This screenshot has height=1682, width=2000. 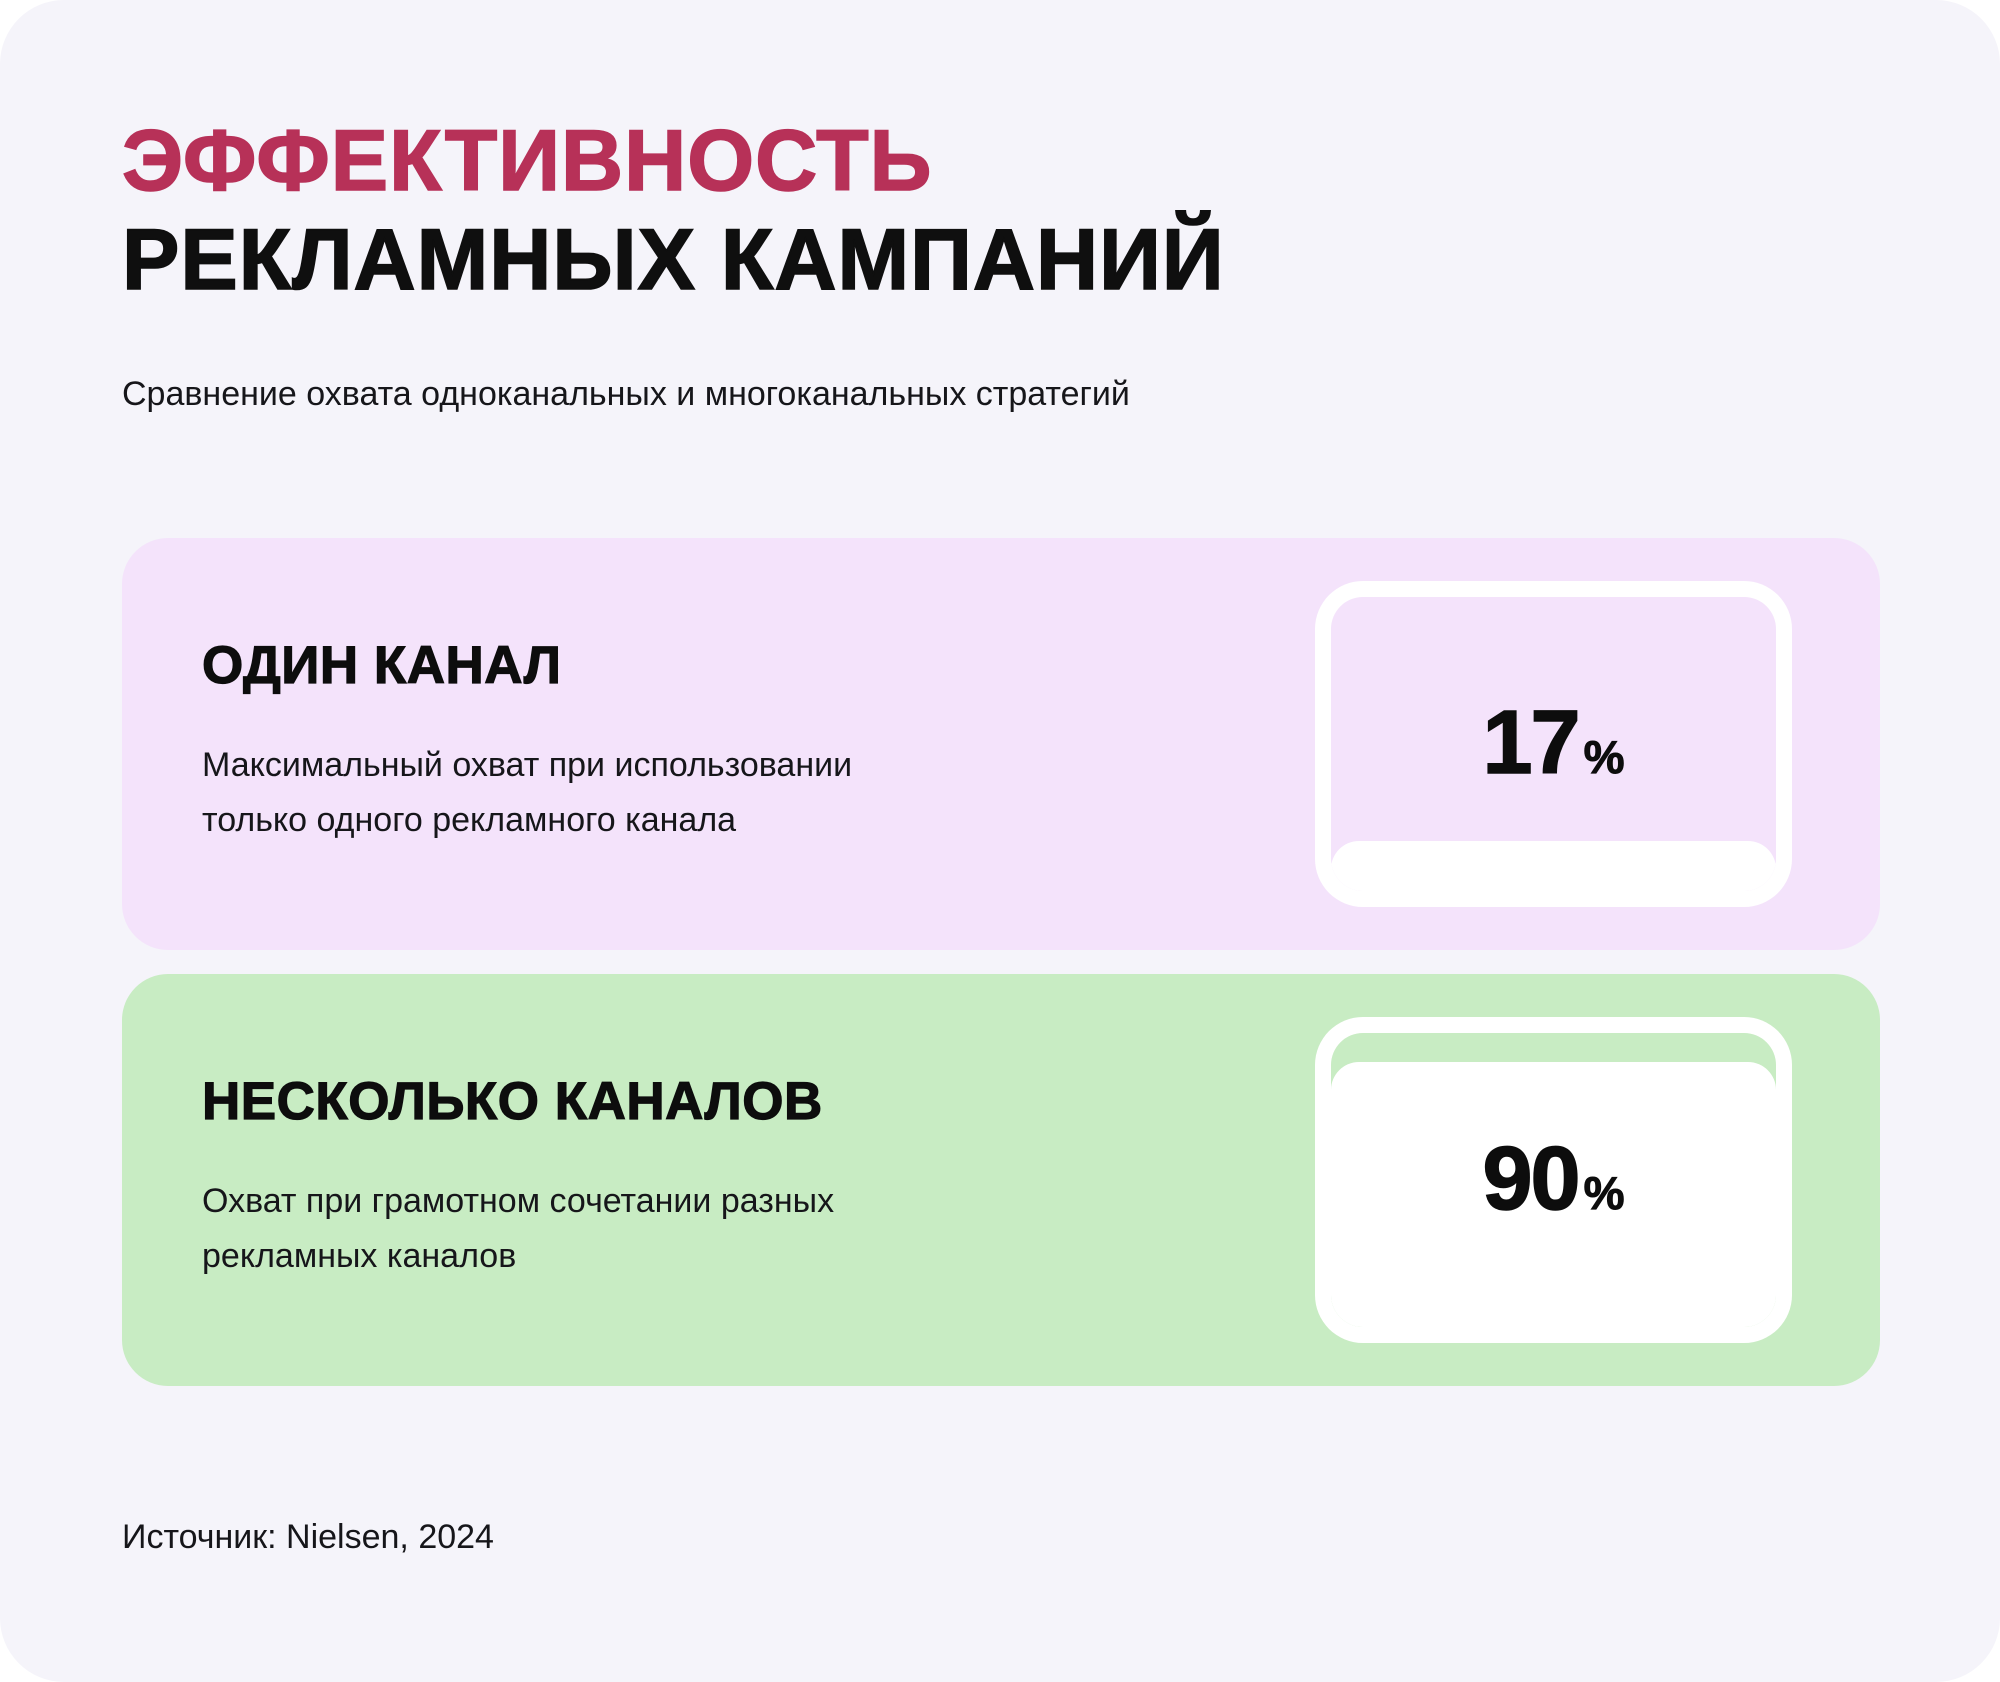 What do you see at coordinates (1001, 1537) in the screenshot?
I see `footer: Источник: Nielsen, 2024` at bounding box center [1001, 1537].